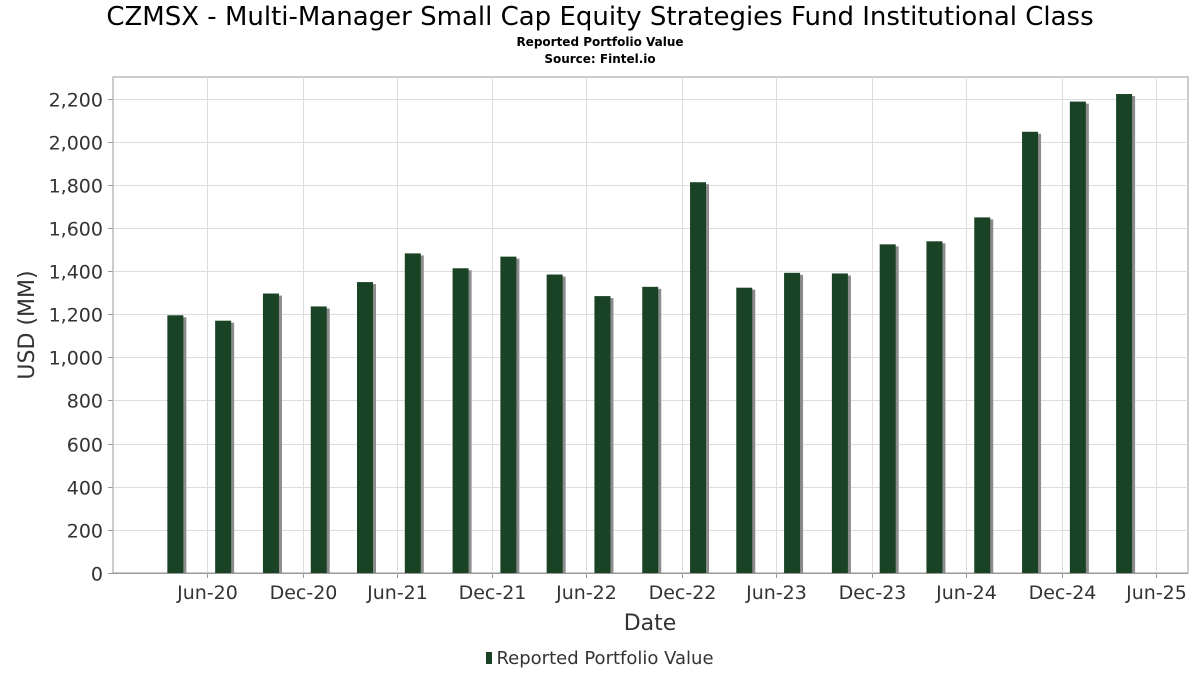 The width and height of the screenshot is (1200, 675). I want to click on x-tick-label: Jun-25, so click(1156, 593).